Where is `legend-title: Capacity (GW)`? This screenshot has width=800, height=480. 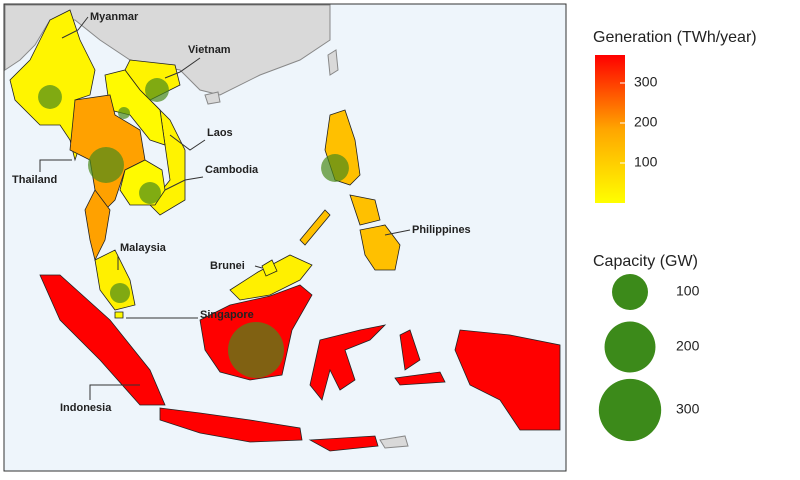
legend-title: Capacity (GW) is located at coordinates (645, 261).